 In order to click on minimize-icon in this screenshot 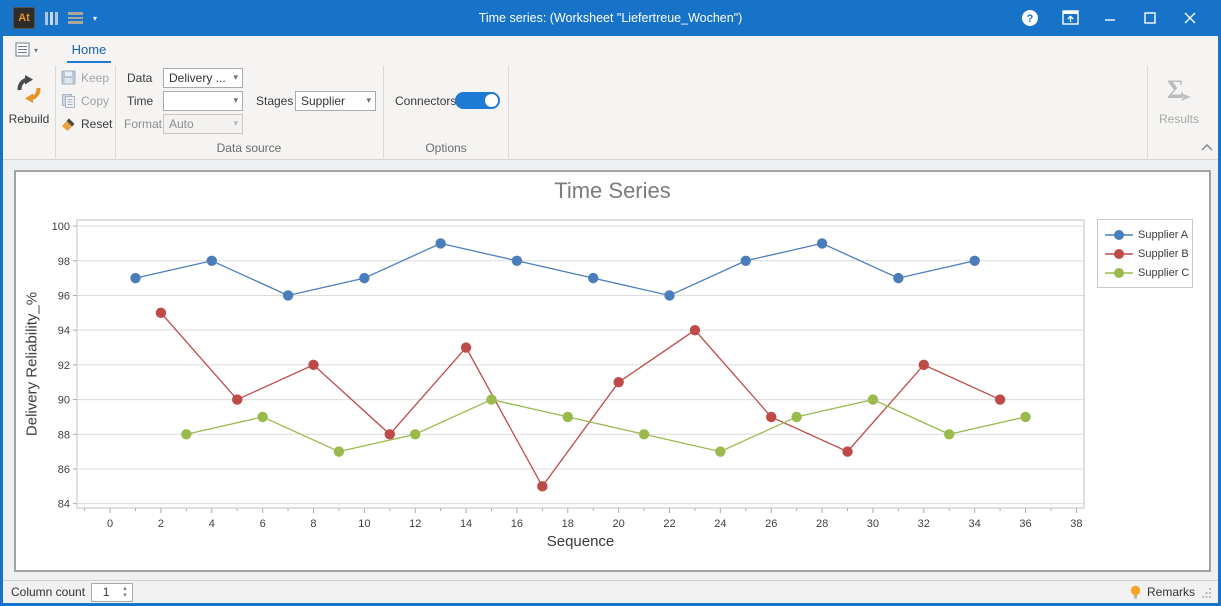, I will do `click(1110, 20)`.